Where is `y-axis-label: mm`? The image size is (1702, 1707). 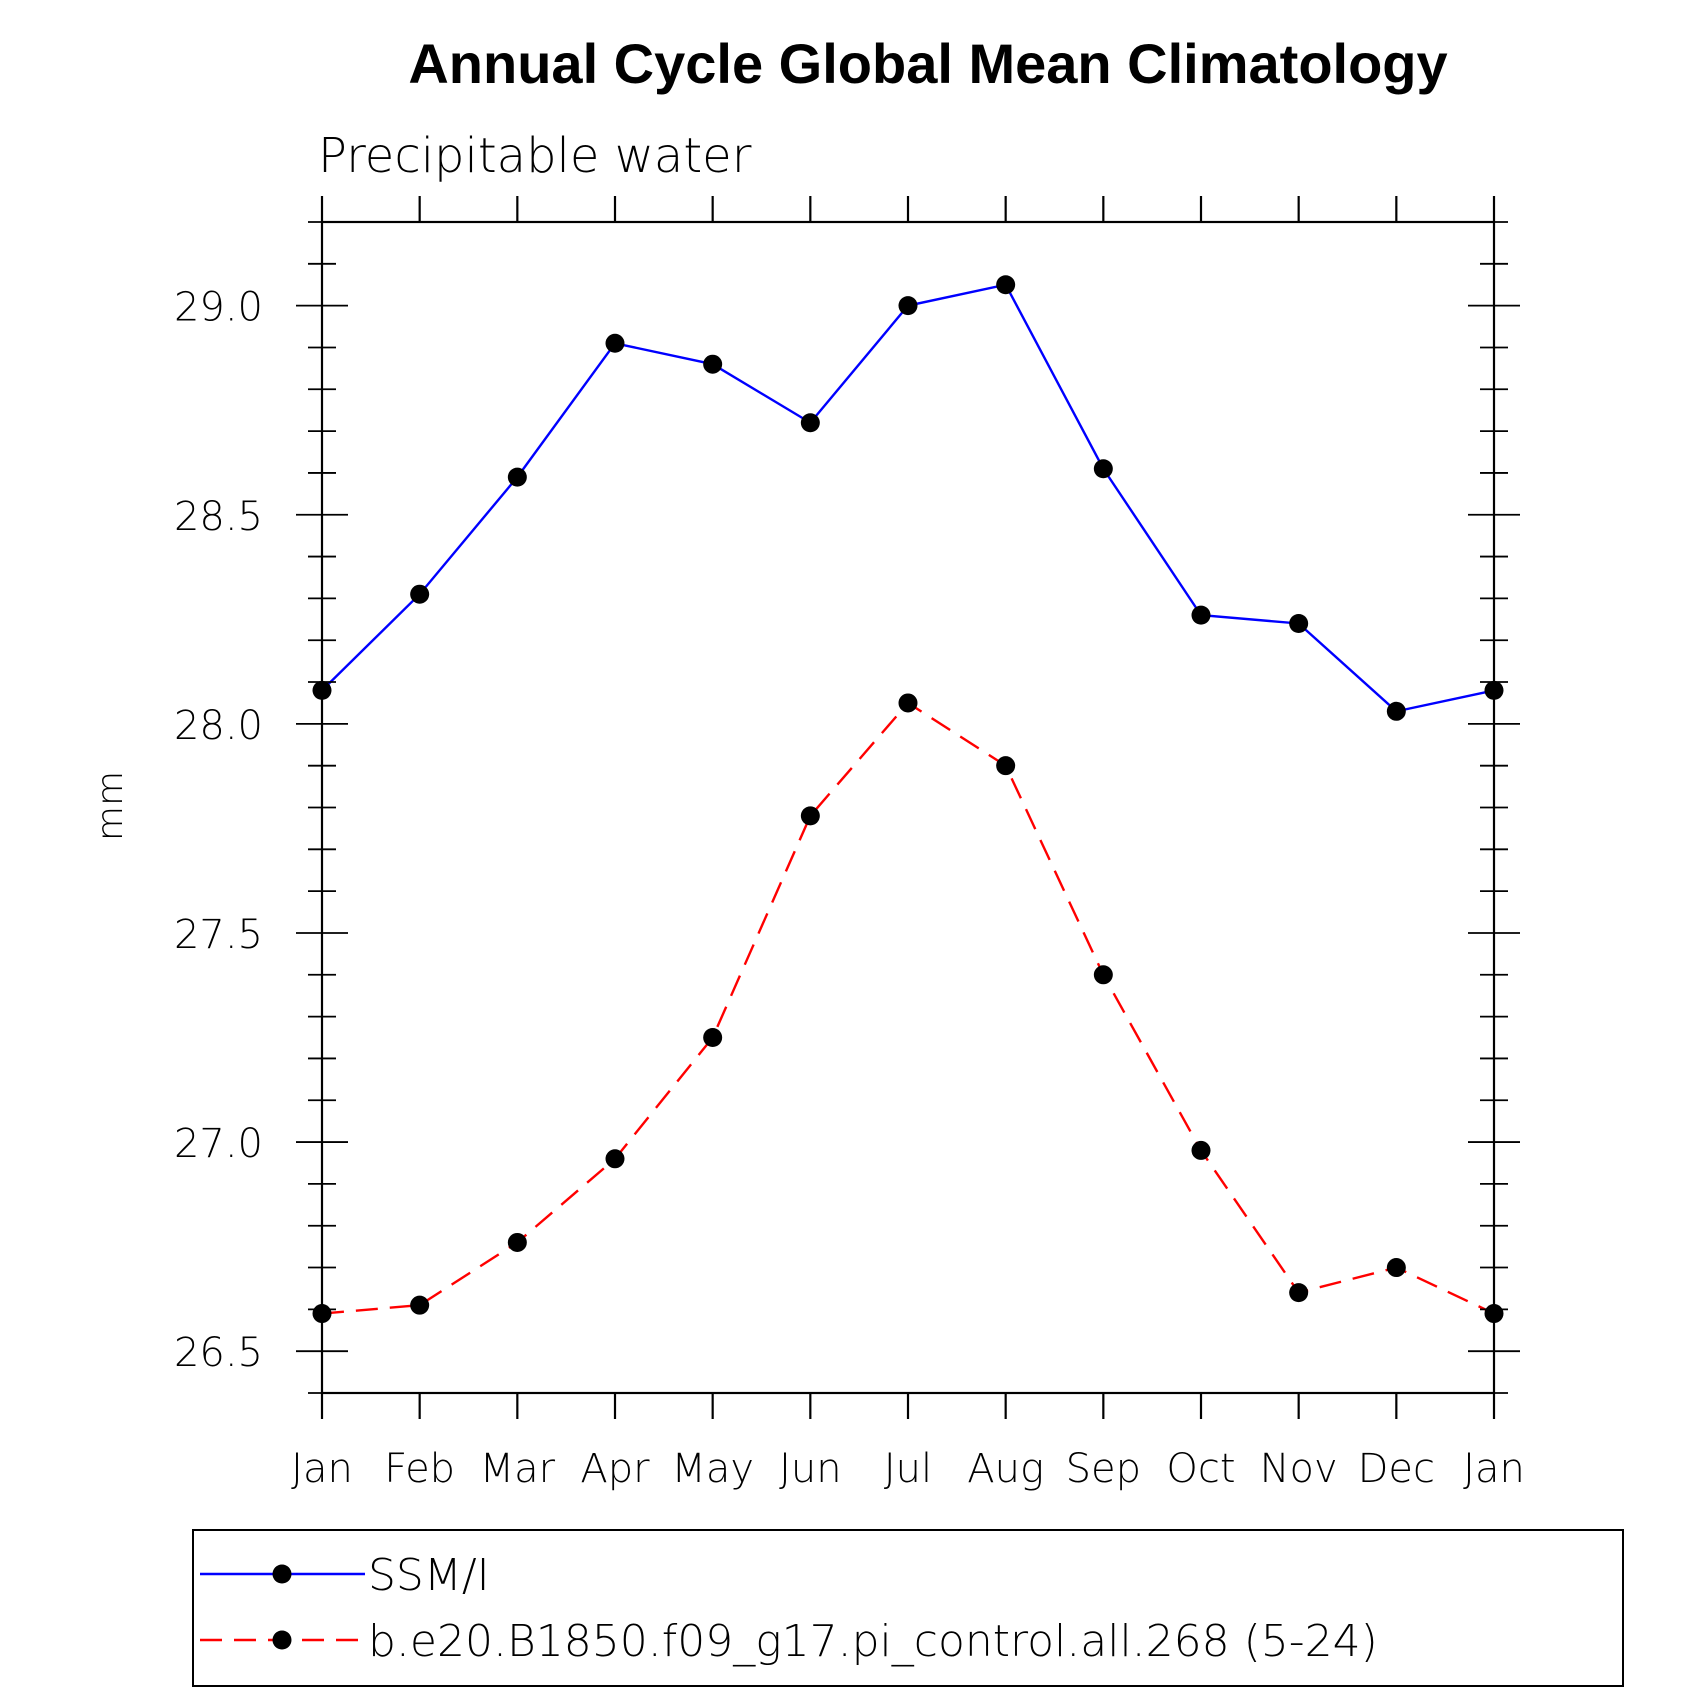 y-axis-label: mm is located at coordinates (110, 806).